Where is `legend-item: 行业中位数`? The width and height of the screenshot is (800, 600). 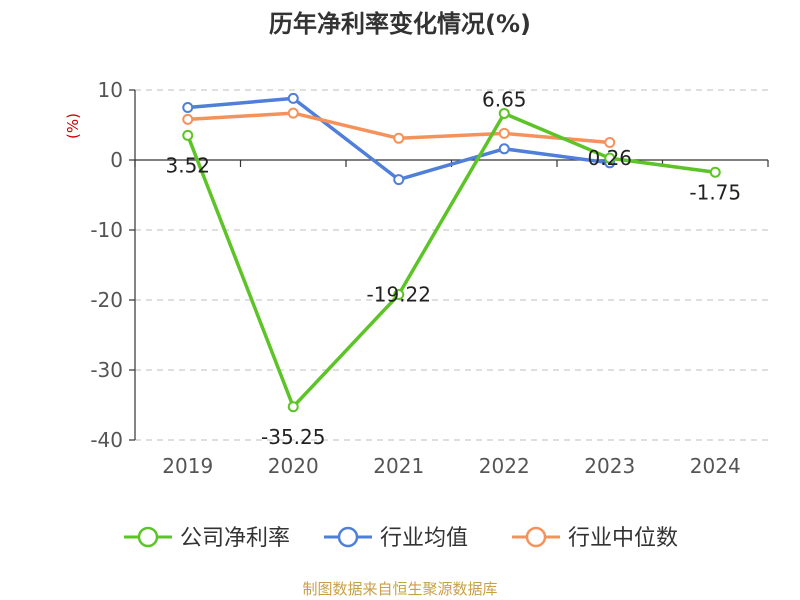 legend-item: 行业中位数 is located at coordinates (595, 538).